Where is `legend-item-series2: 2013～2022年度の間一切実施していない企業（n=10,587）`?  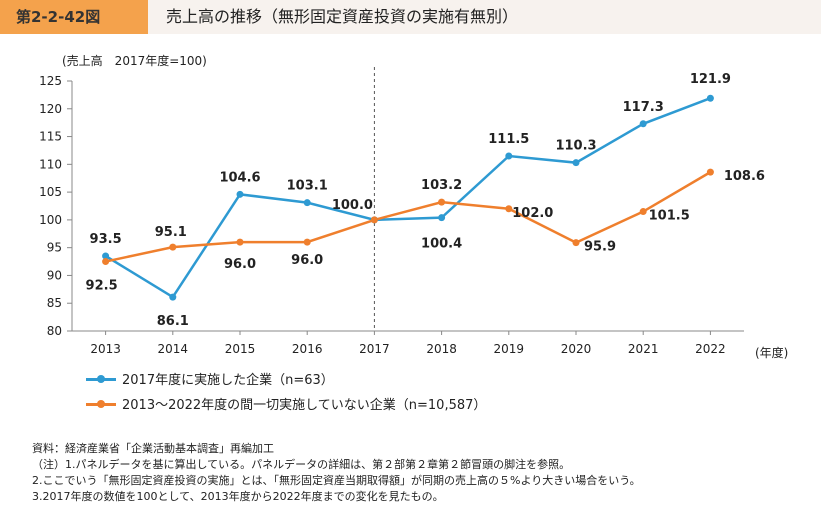 legend-item-series2: 2013～2022年度の間一切実施していない企業（n=10,587） is located at coordinates (286, 403).